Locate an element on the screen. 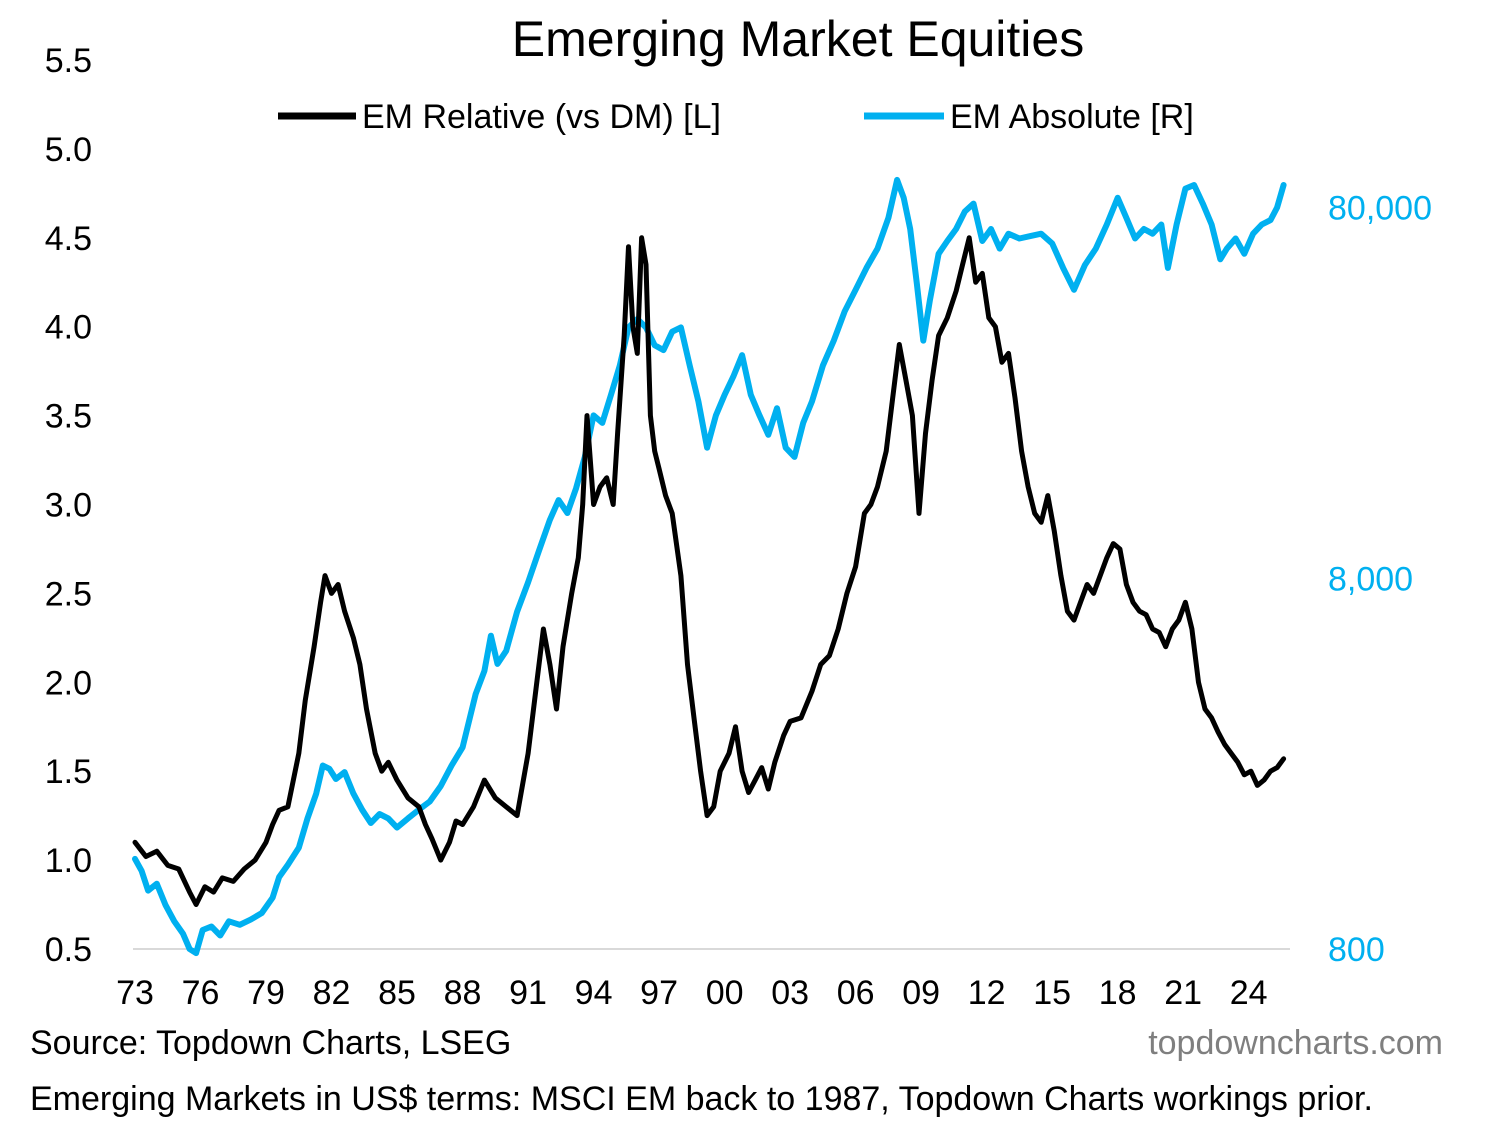 The width and height of the screenshot is (1495, 1125). left-axis-tick-label: 4.5 is located at coordinates (68, 239).